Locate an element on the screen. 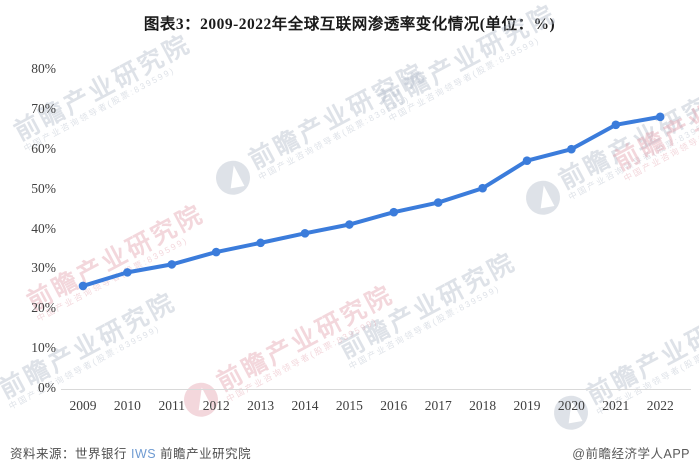 Image resolution: width=699 pixels, height=470 pixels. credit-note: @前瞻经济学人APP is located at coordinates (631, 454).